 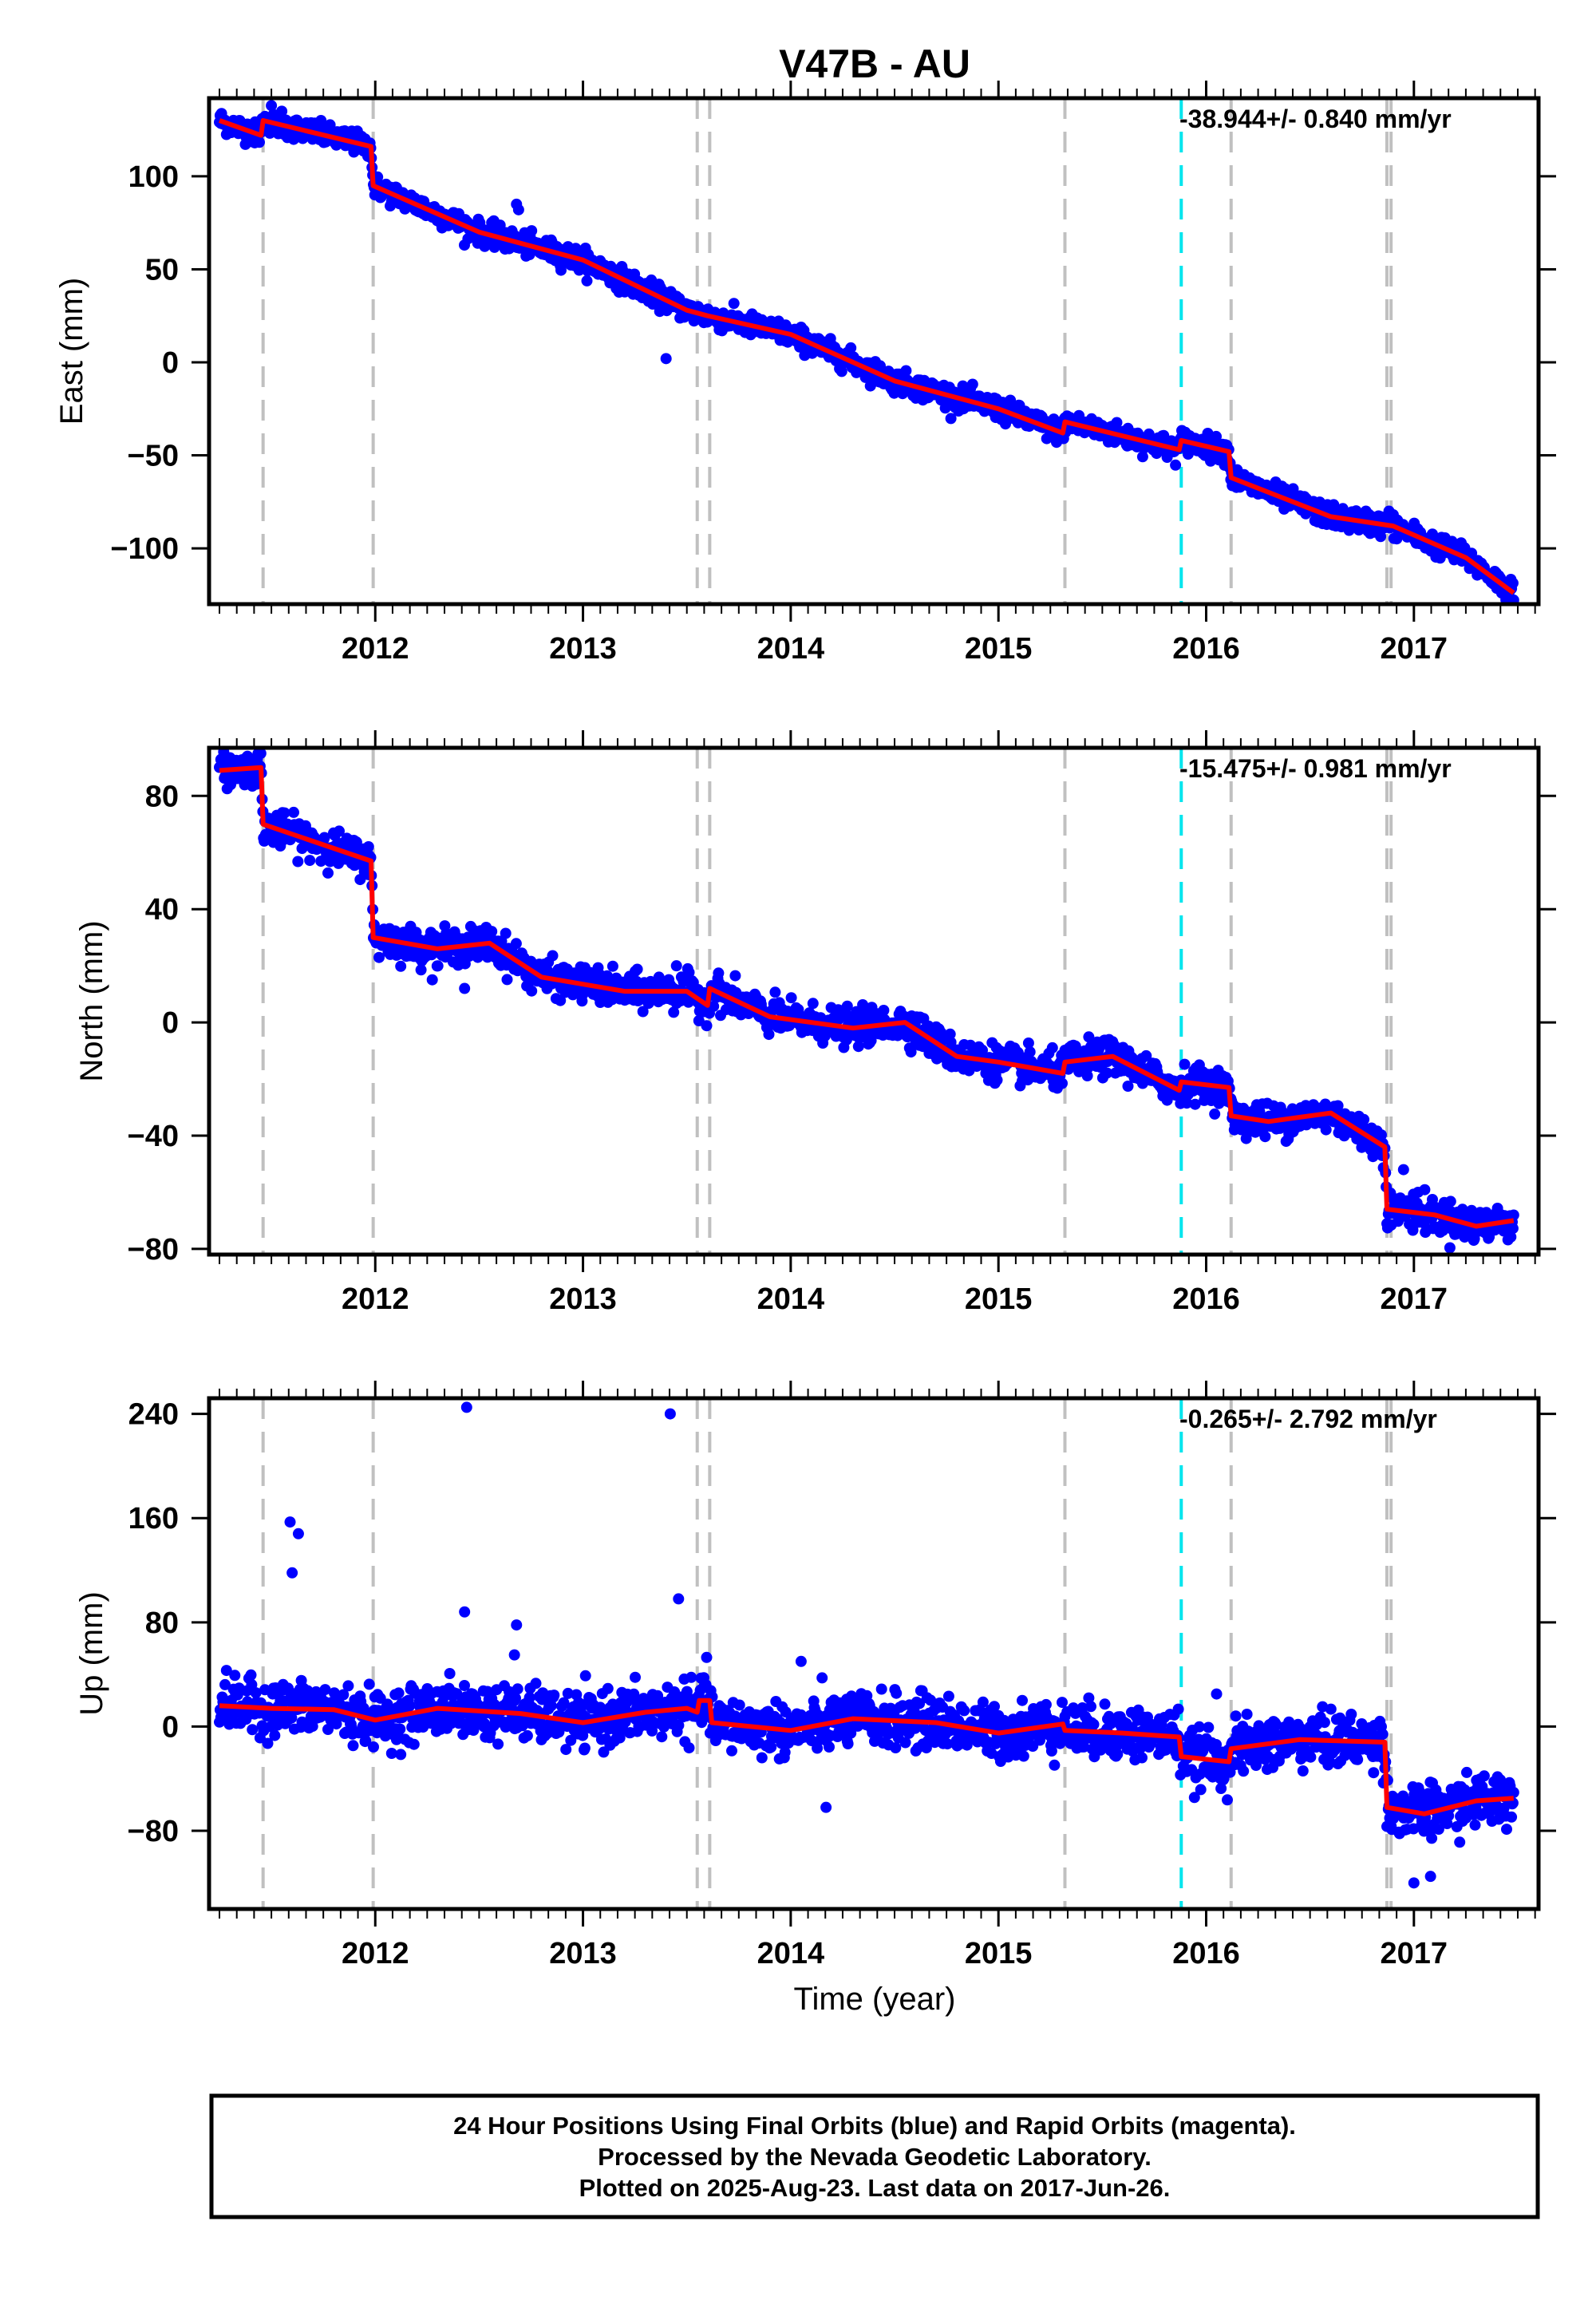 I want to click on y-tick-label: −40, so click(x=153, y=1136).